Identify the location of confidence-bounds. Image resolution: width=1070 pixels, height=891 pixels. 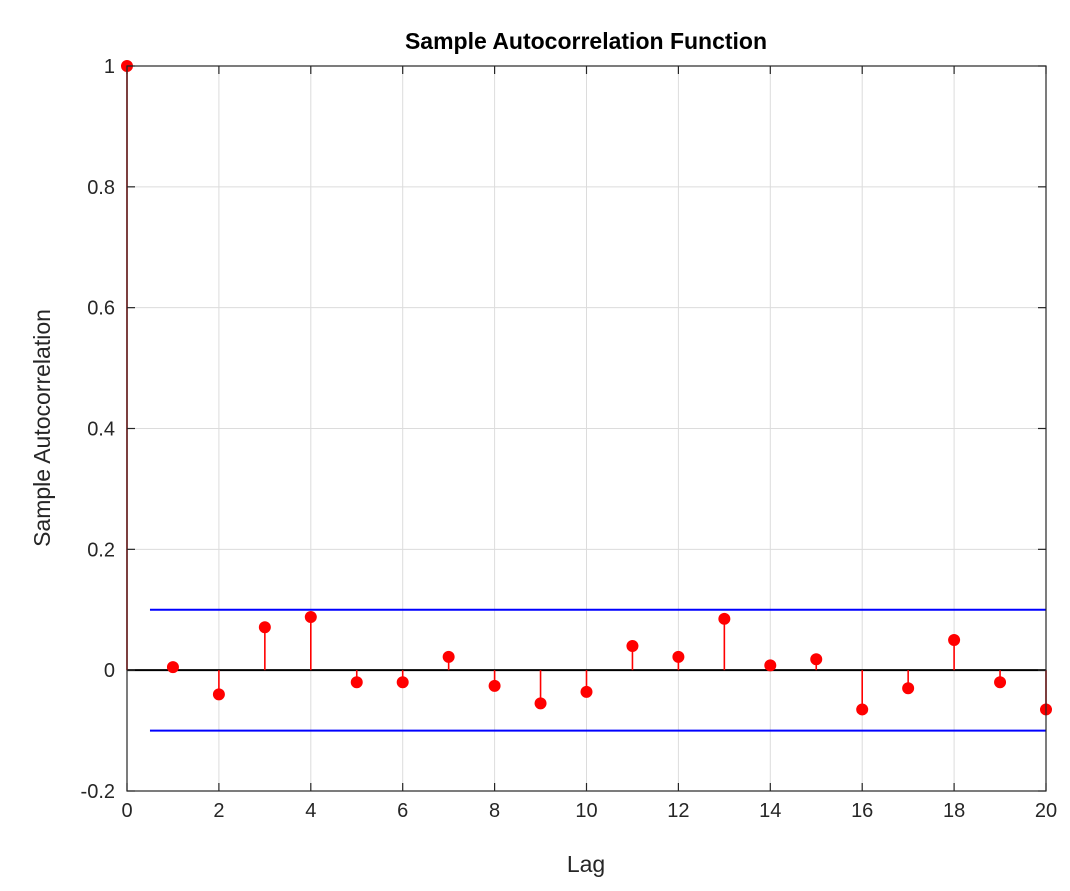
(597, 670).